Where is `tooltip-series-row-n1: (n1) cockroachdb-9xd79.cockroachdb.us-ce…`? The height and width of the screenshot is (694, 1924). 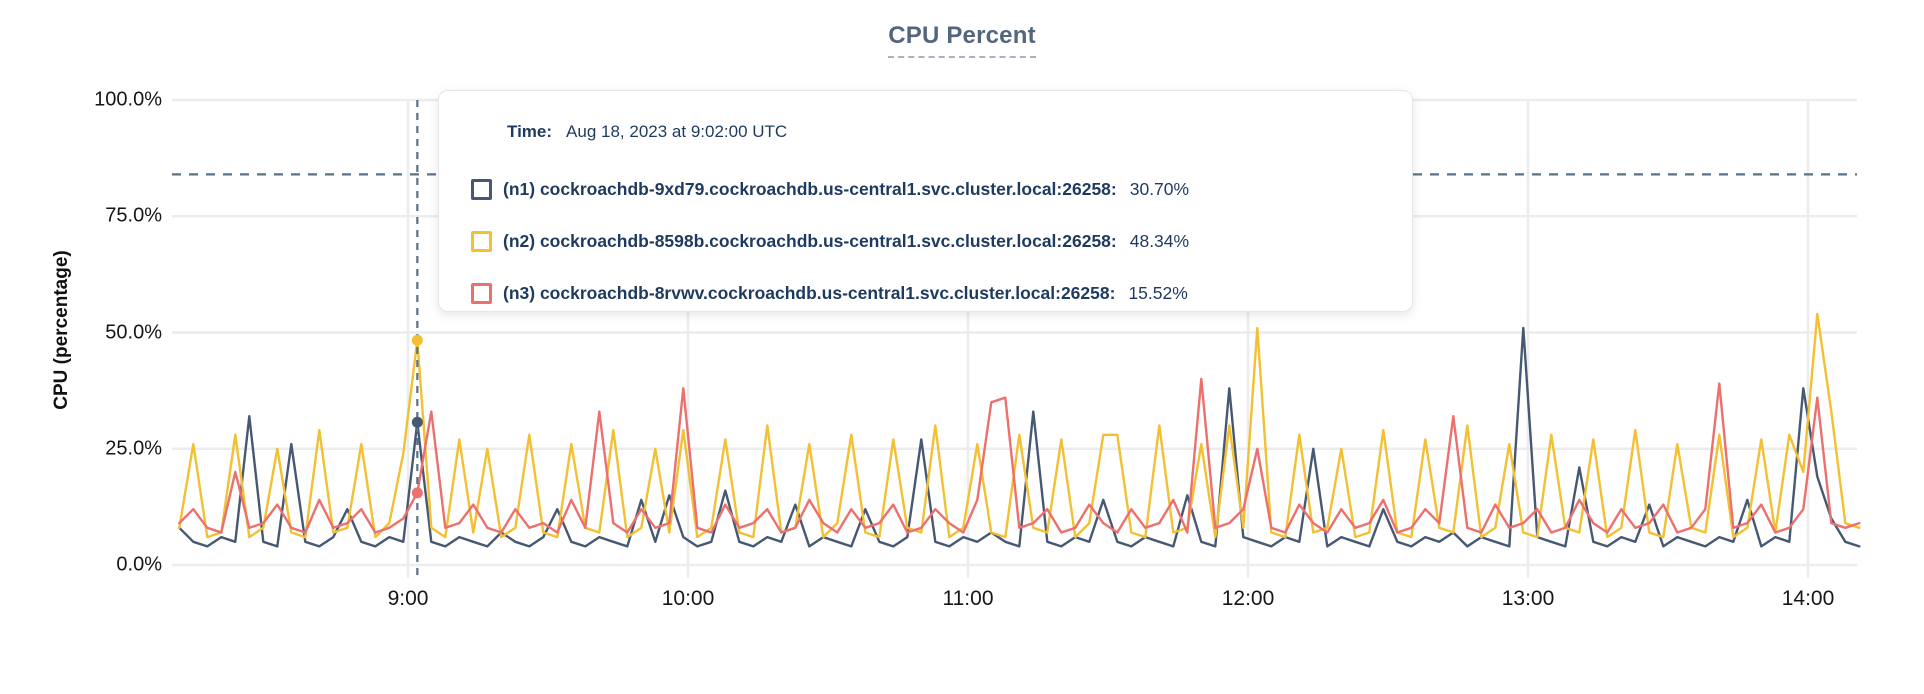 tooltip-series-row-n1: (n1) cockroachdb-9xd79.cockroachdb.us-ce… is located at coordinates (927, 189).